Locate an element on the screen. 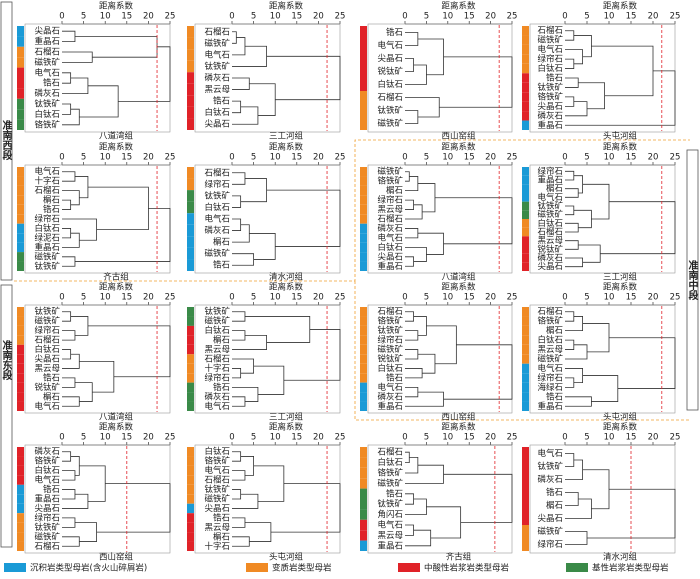 The height and width of the screenshot is (579, 700). x-axis-label: 距离系数 is located at coordinates (286, 6).